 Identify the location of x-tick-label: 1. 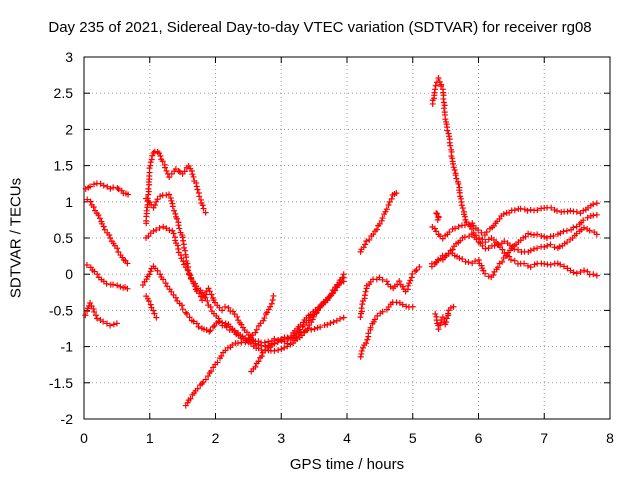
(150, 438).